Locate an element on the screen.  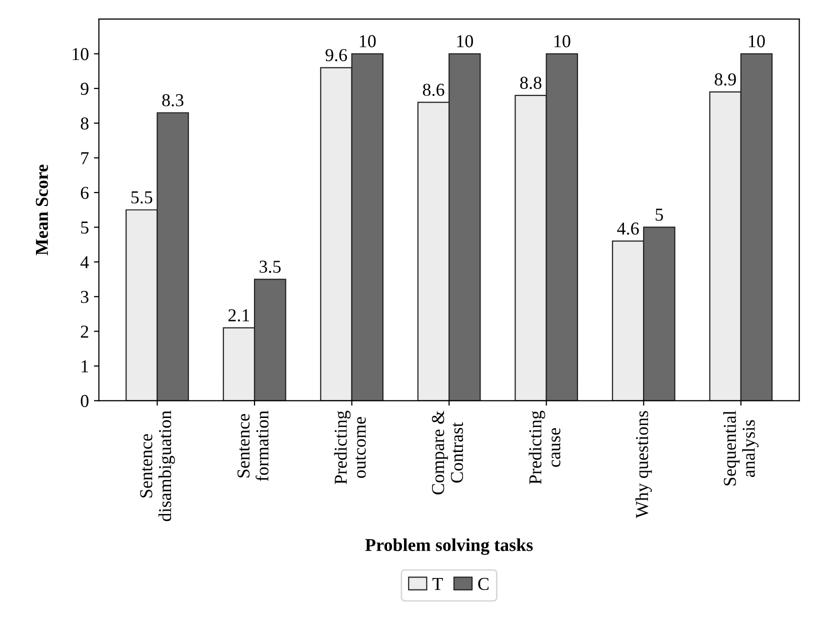
x-tick-label: Sentence disambiguation is located at coordinates (157, 466).